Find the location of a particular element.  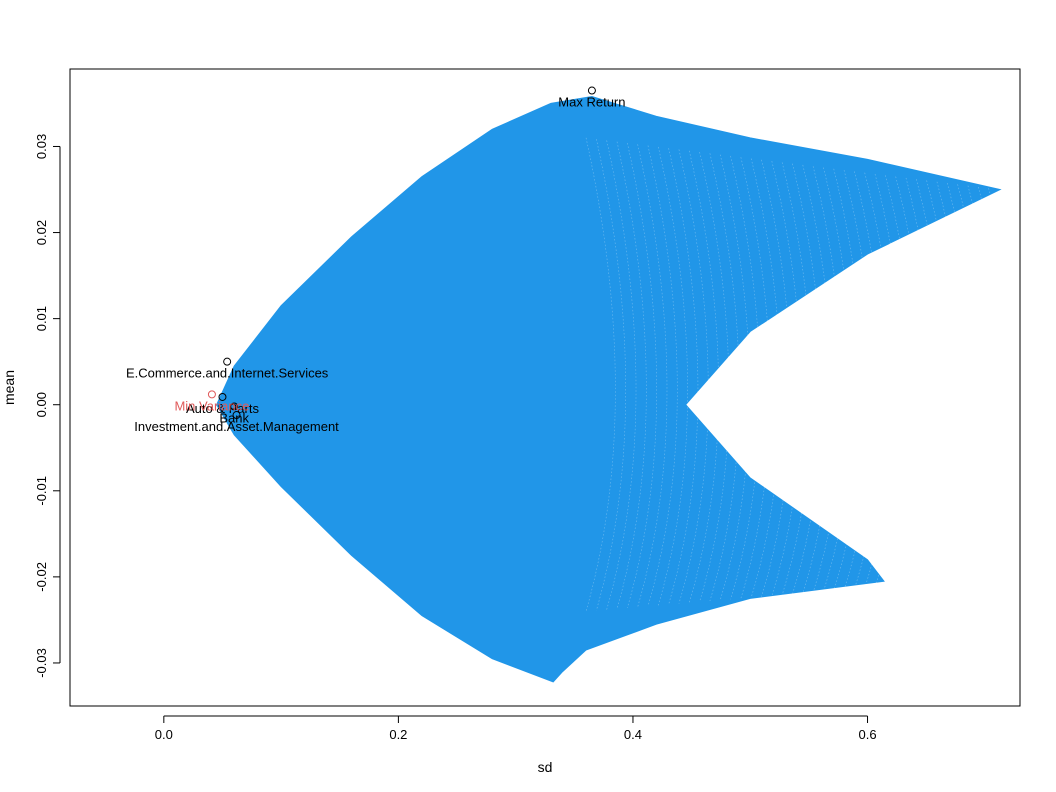

asset-point-label: Min Variance is located at coordinates (211, 405).